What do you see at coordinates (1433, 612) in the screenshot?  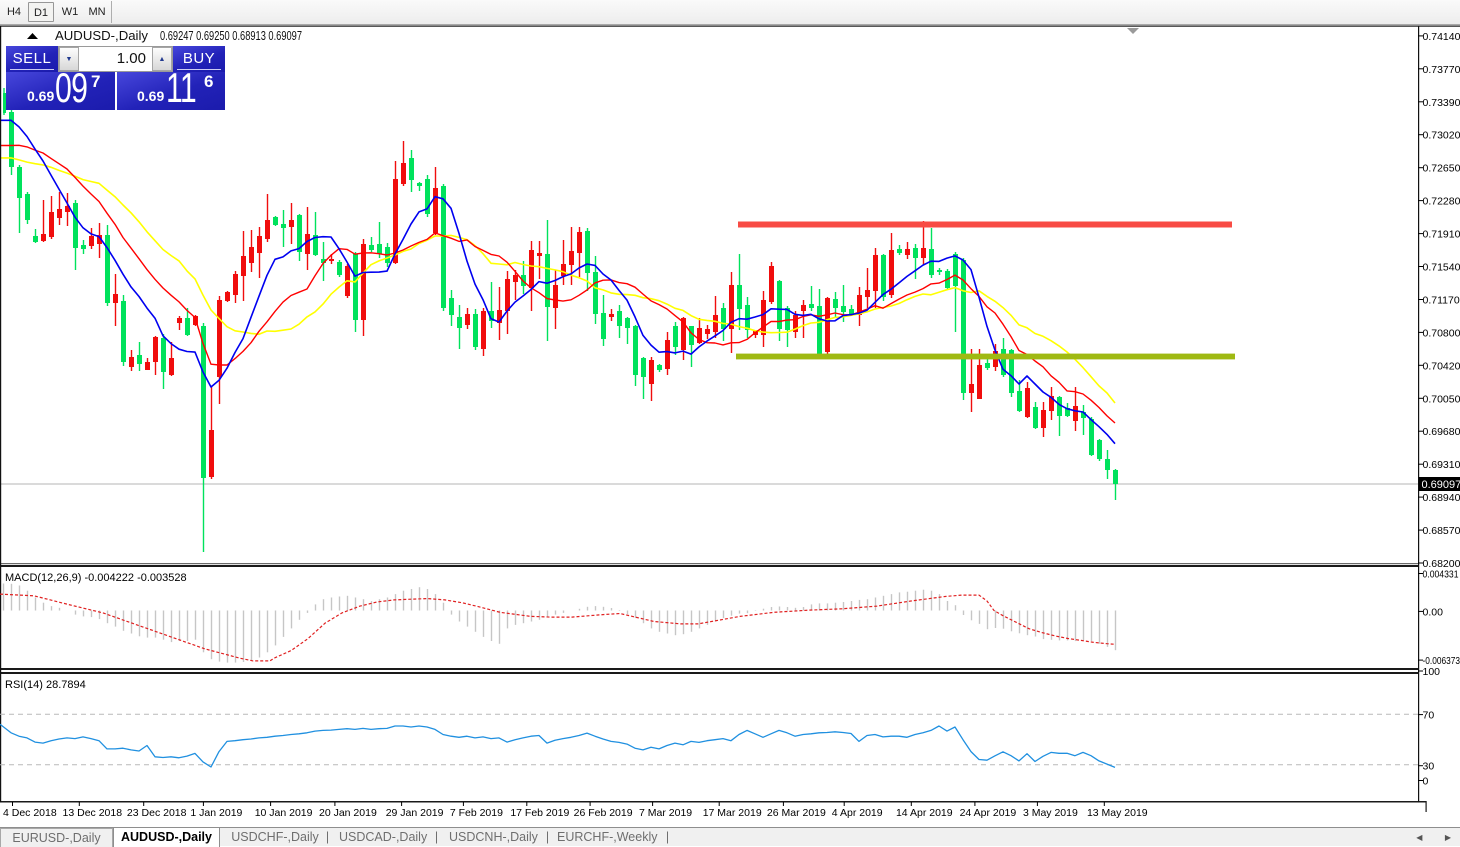 I see `svg-text: 0.00` at bounding box center [1433, 612].